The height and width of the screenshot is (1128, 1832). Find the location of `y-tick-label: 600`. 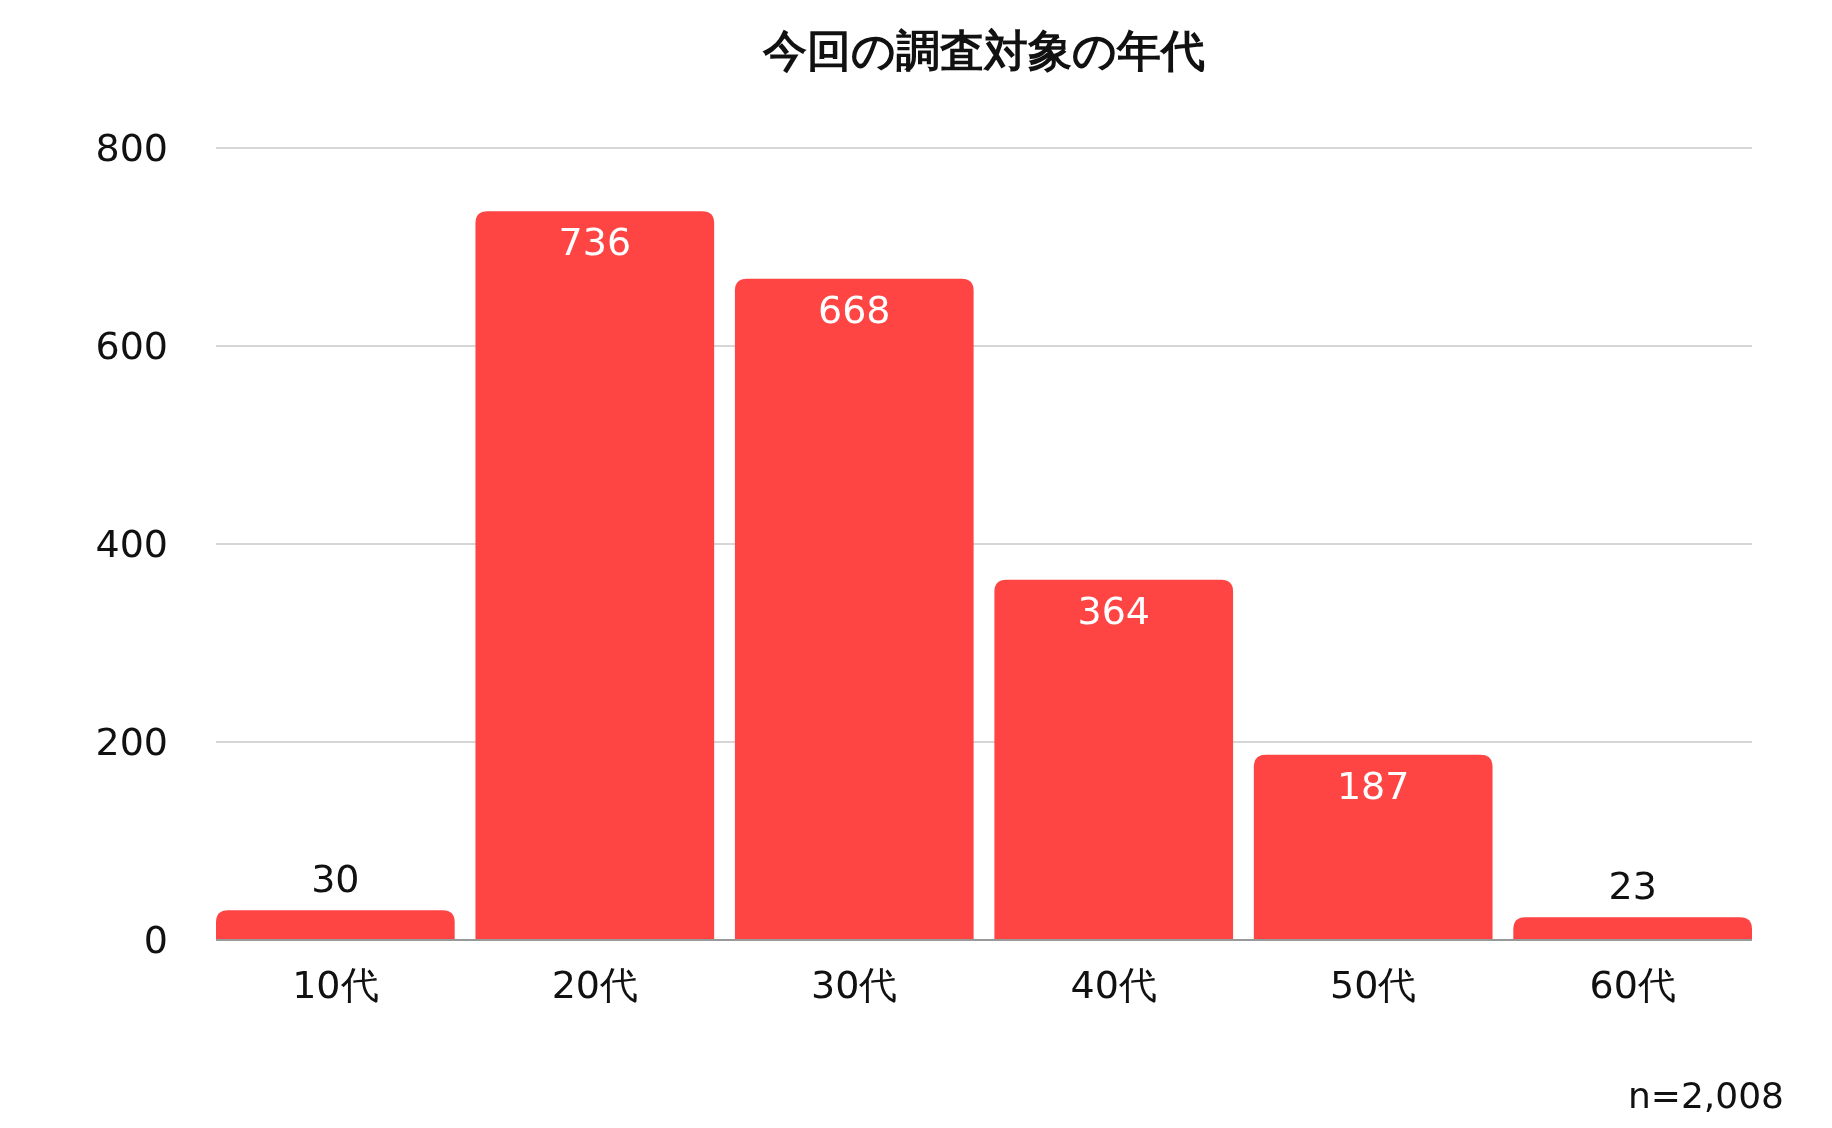

y-tick-label: 600 is located at coordinates (131, 346).